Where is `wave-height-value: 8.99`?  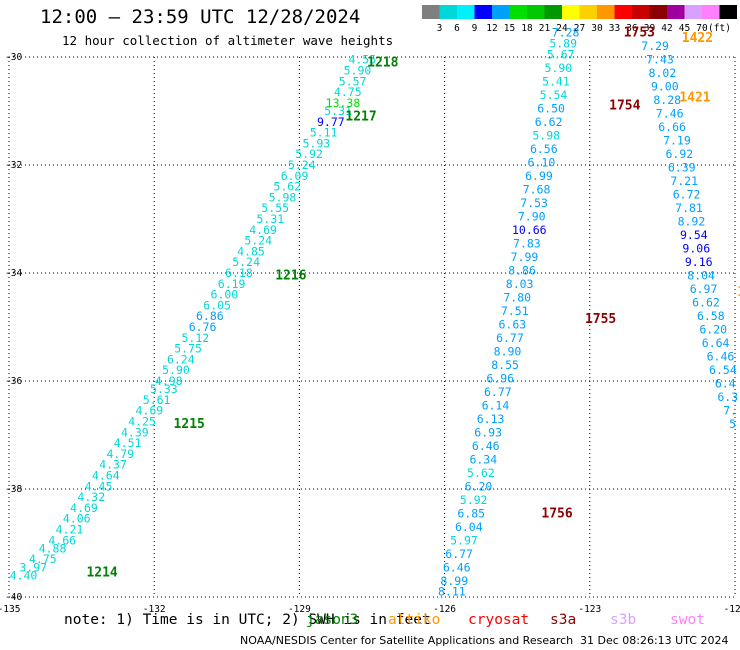
wave-height-value: 8.99 is located at coordinates (454, 581).